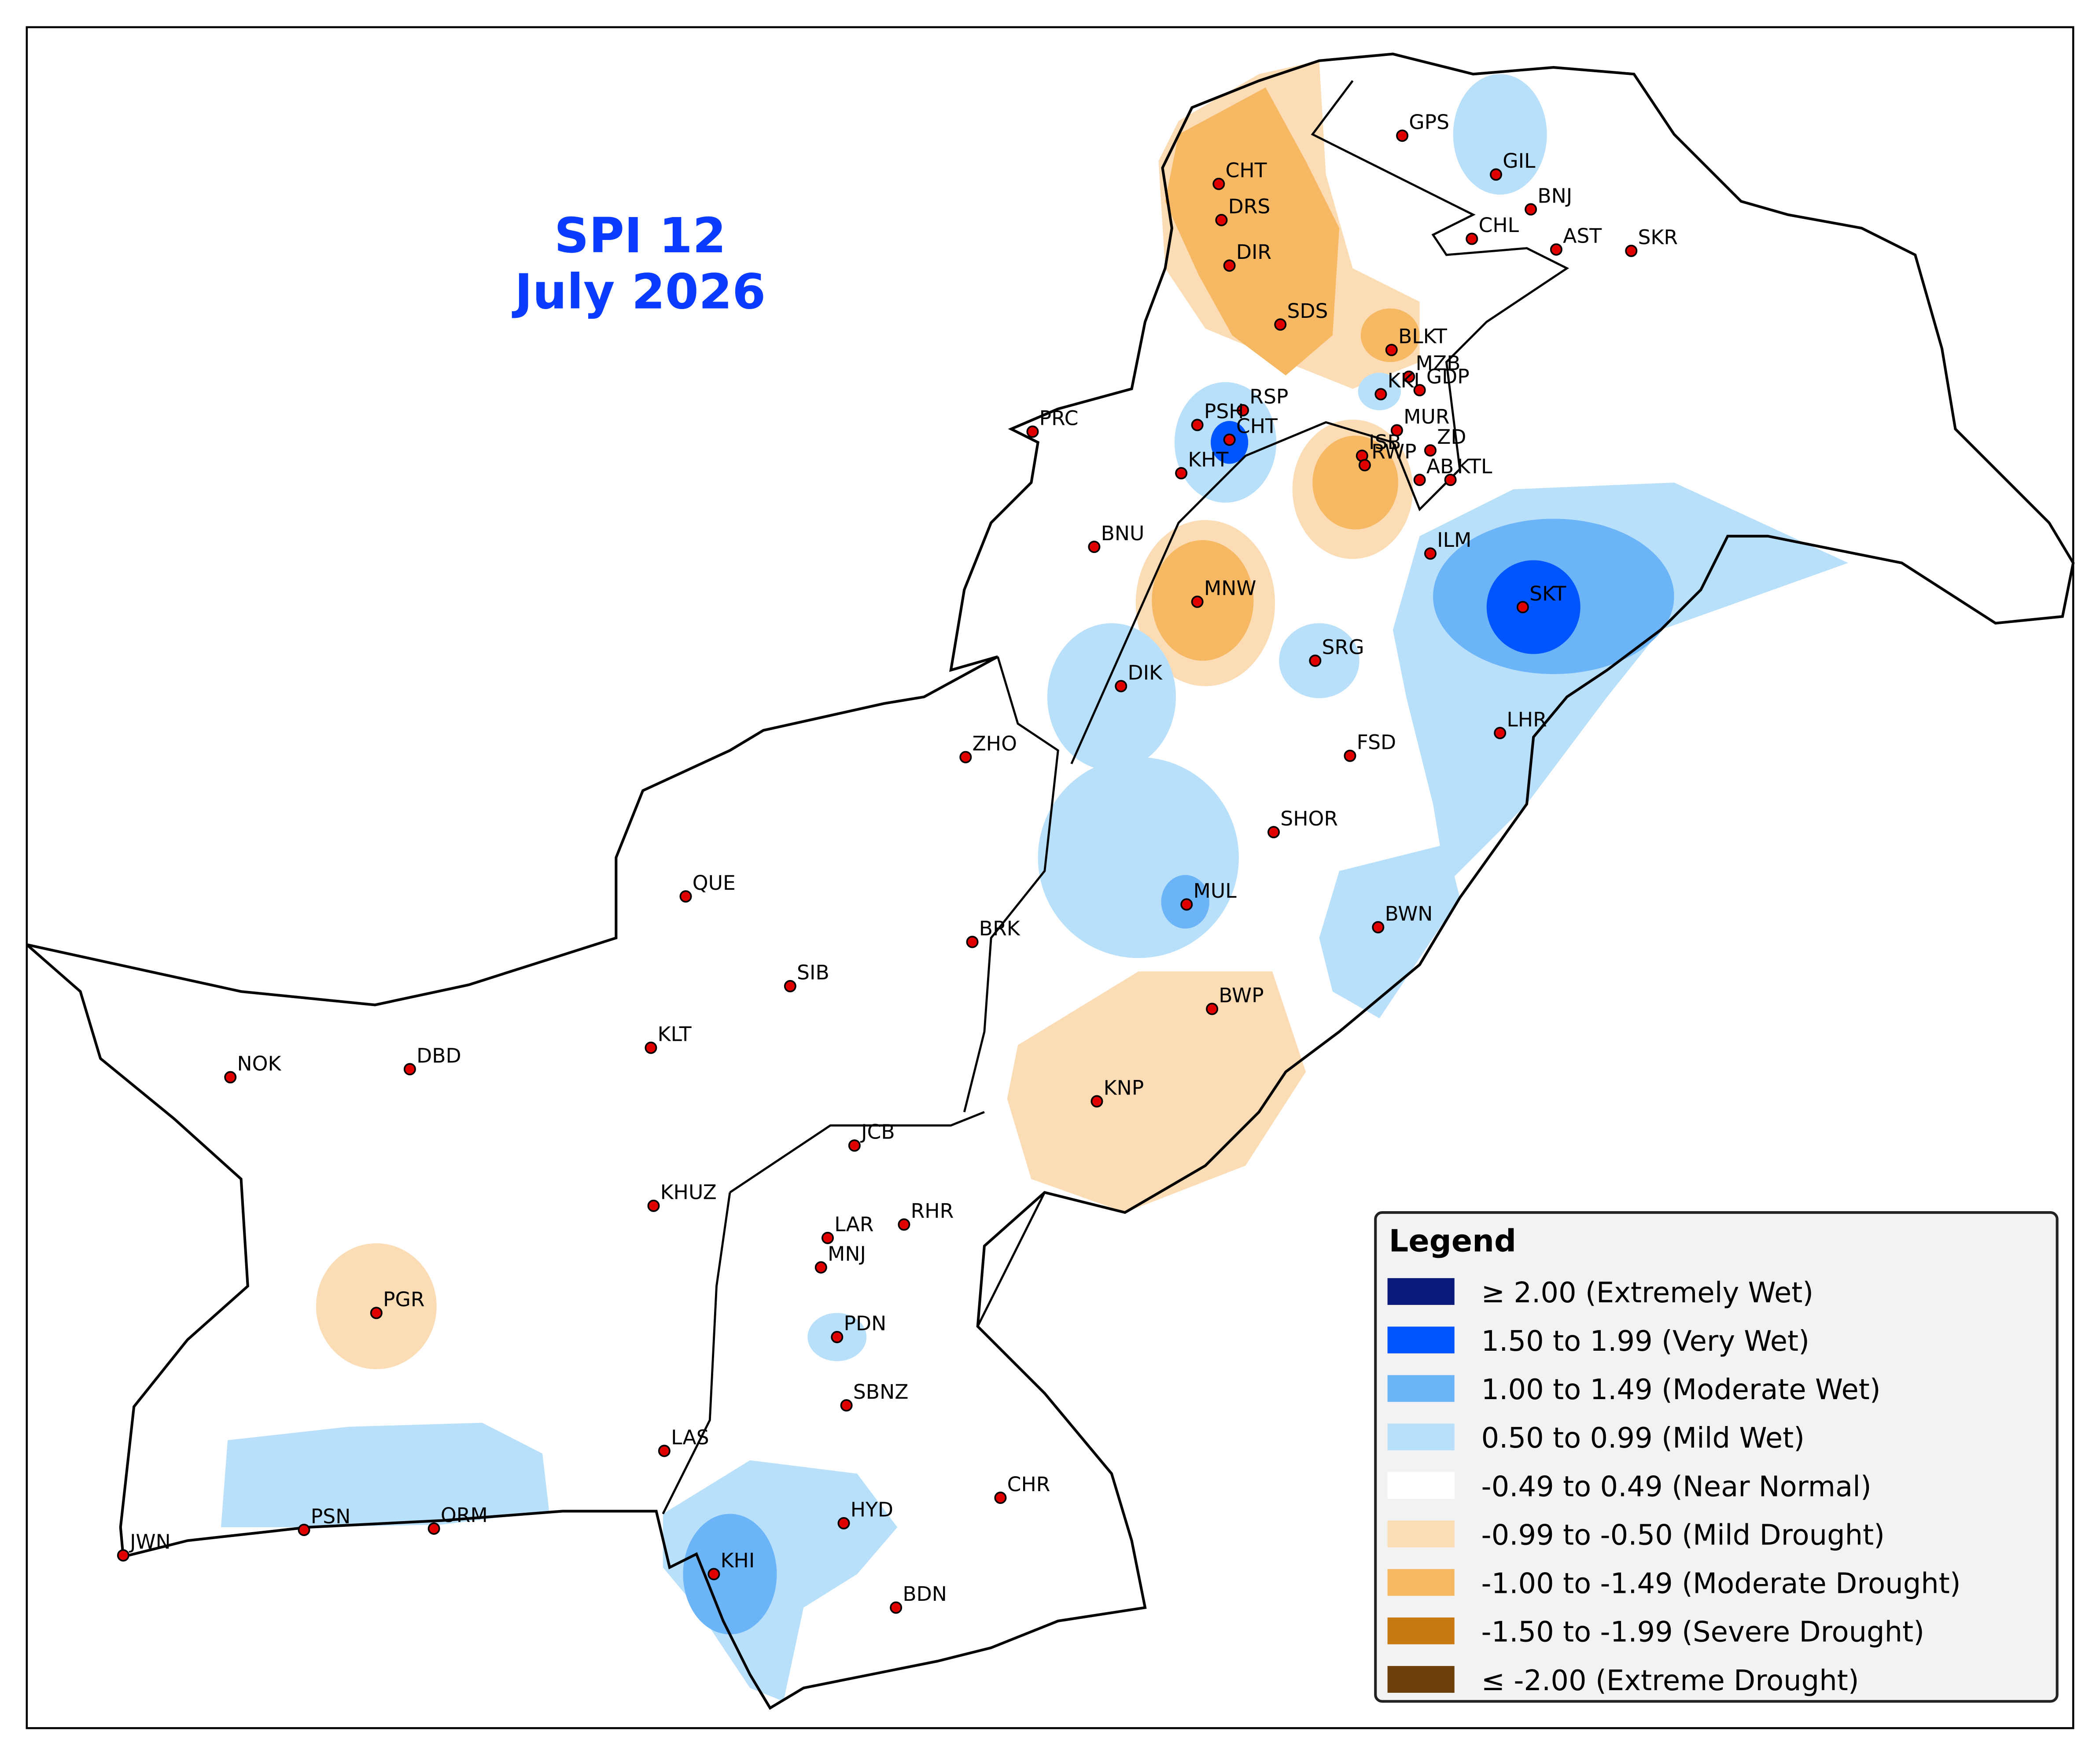 This screenshot has height=1754, width=2100. What do you see at coordinates (925, 1594) in the screenshot?
I see `station-label: BDN` at bounding box center [925, 1594].